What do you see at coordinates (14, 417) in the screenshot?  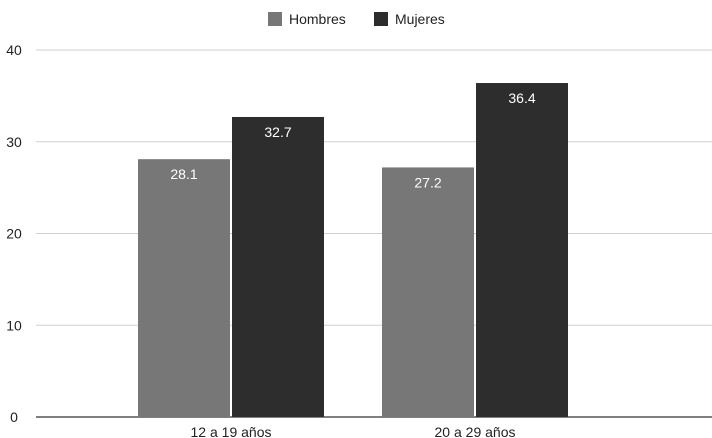 I see `y-tick-label: 0` at bounding box center [14, 417].